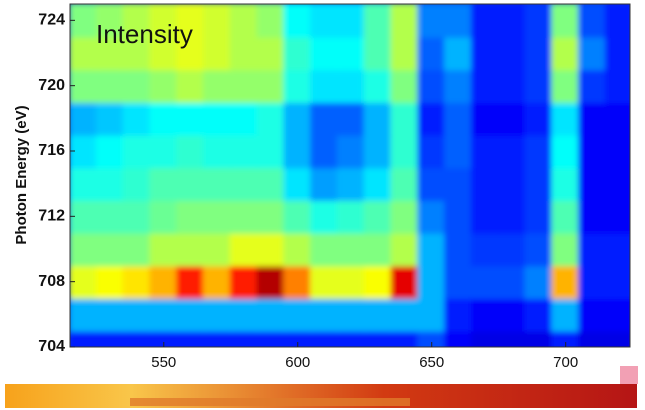 The width and height of the screenshot is (645, 410). I want to click on x-tick-label: 700, so click(565, 362).